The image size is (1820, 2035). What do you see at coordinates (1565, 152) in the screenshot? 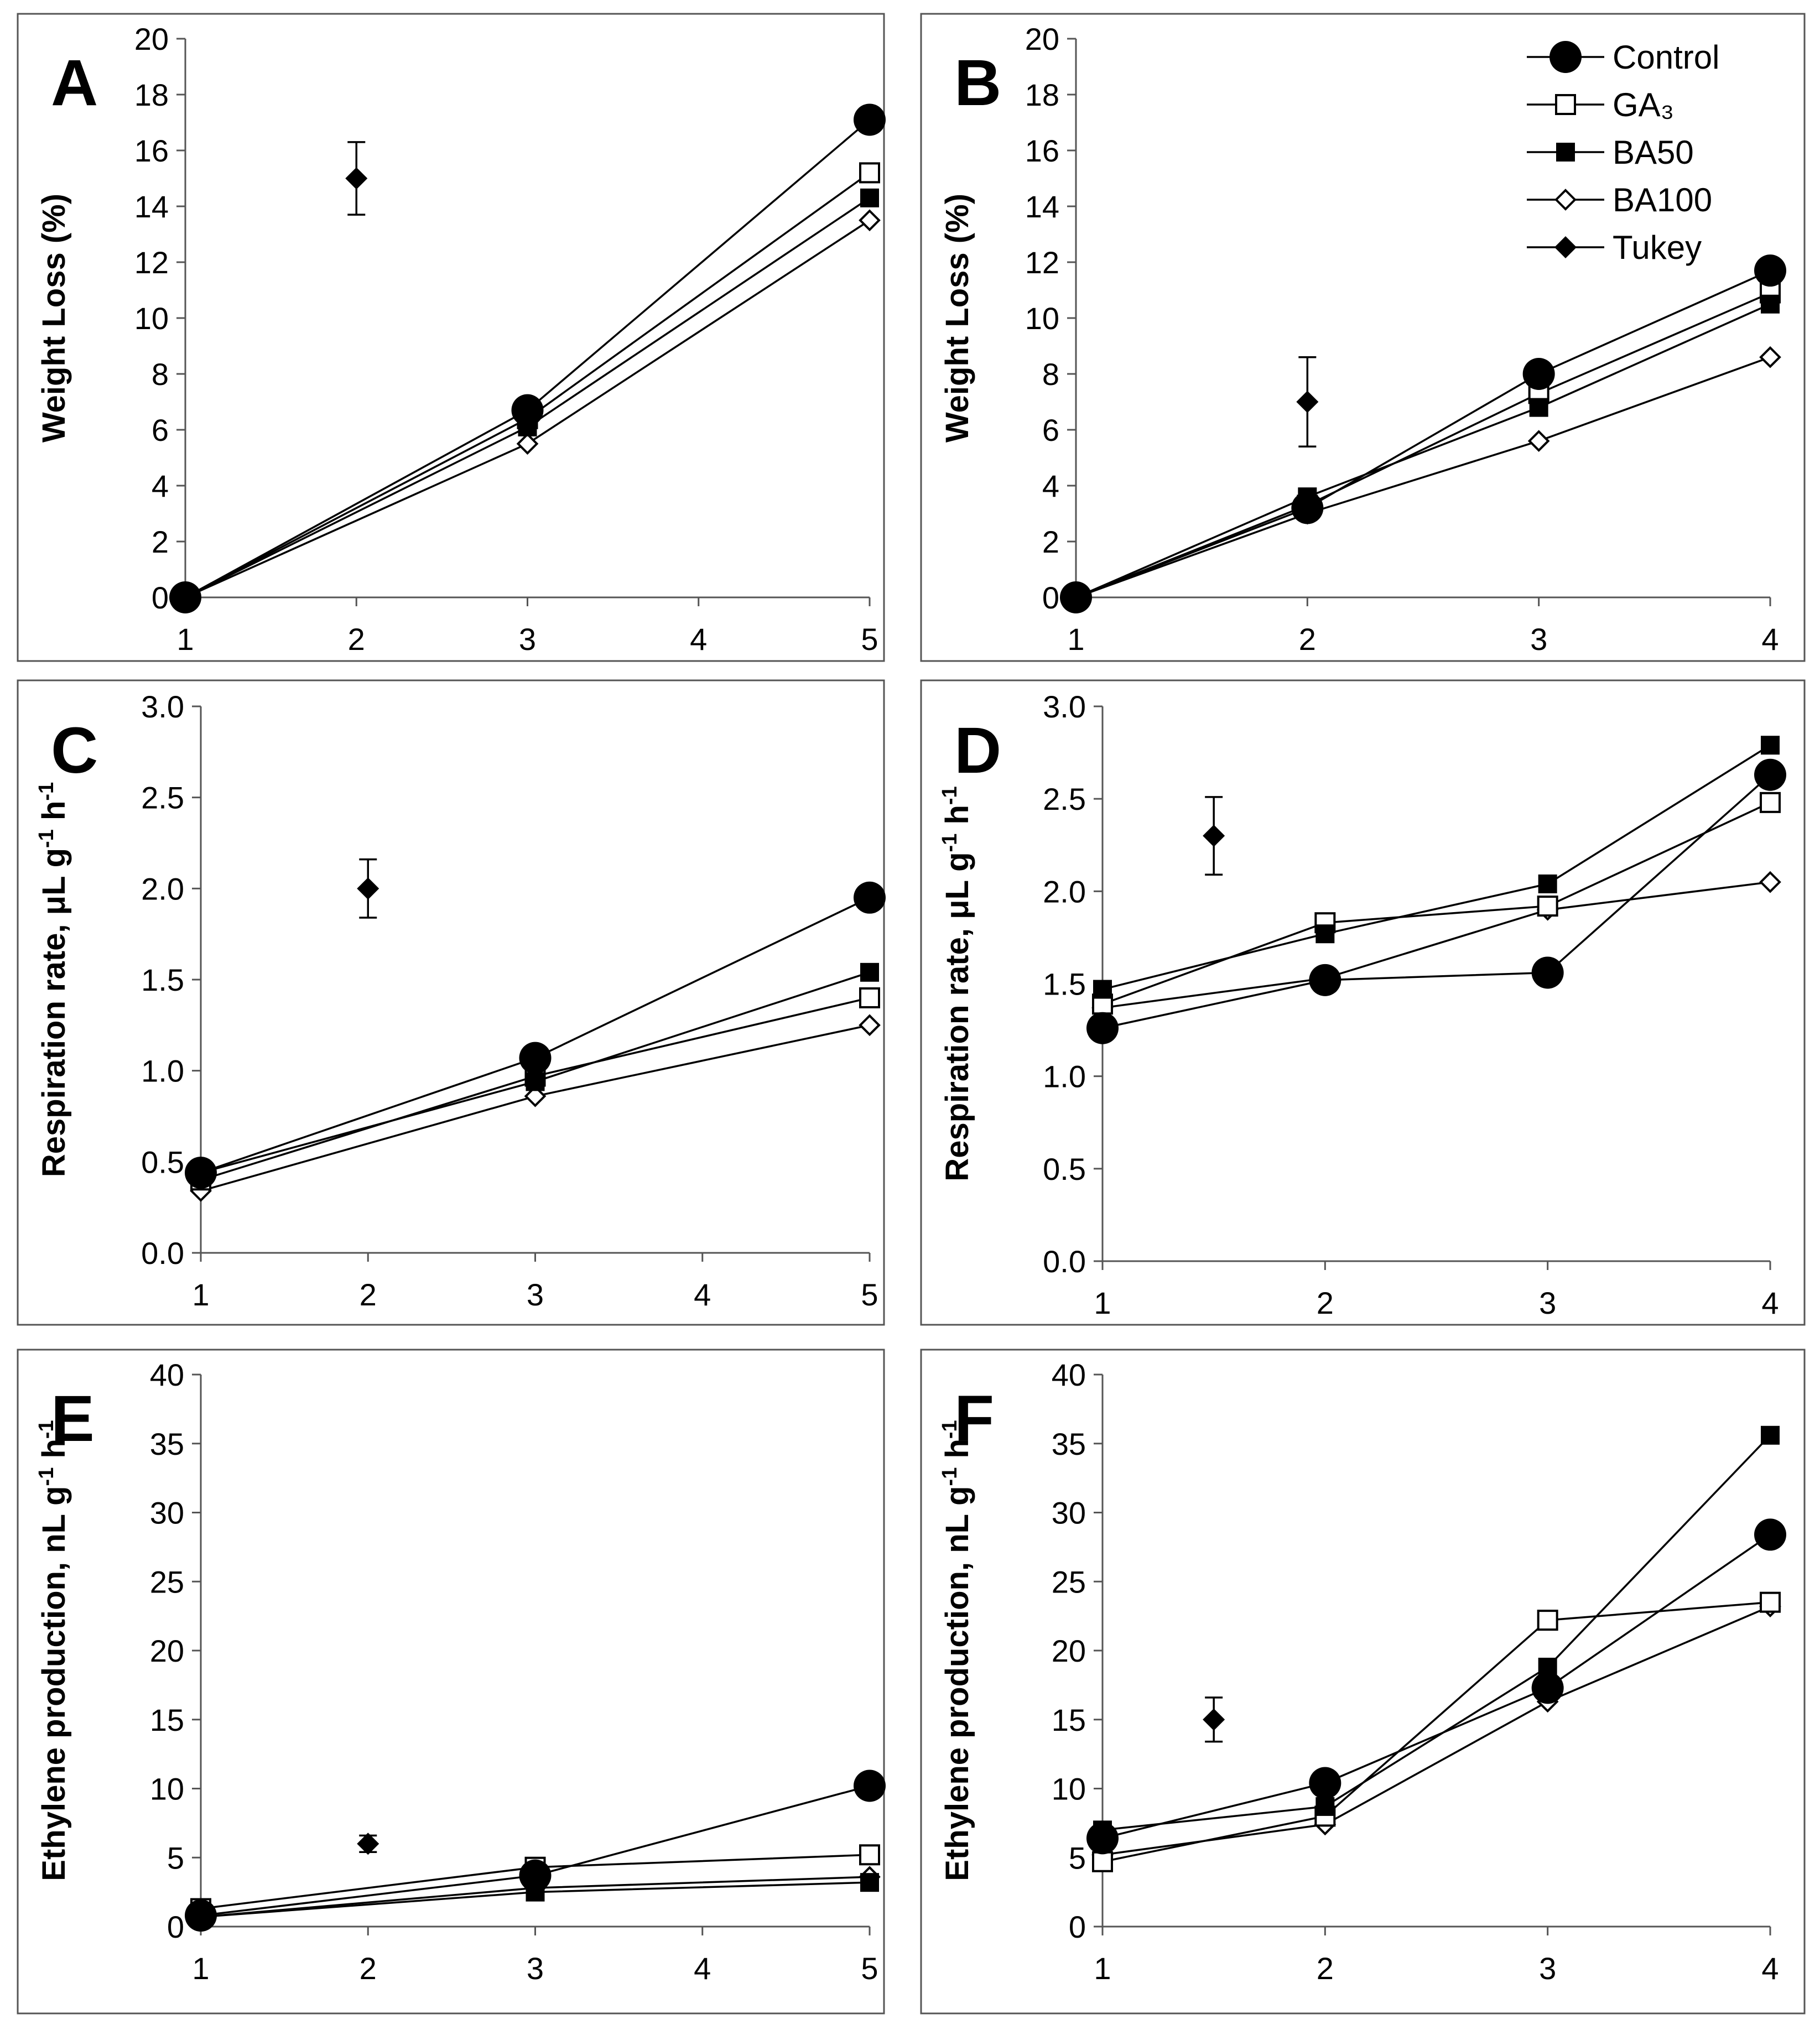
I see `legend-marker-ba50` at bounding box center [1565, 152].